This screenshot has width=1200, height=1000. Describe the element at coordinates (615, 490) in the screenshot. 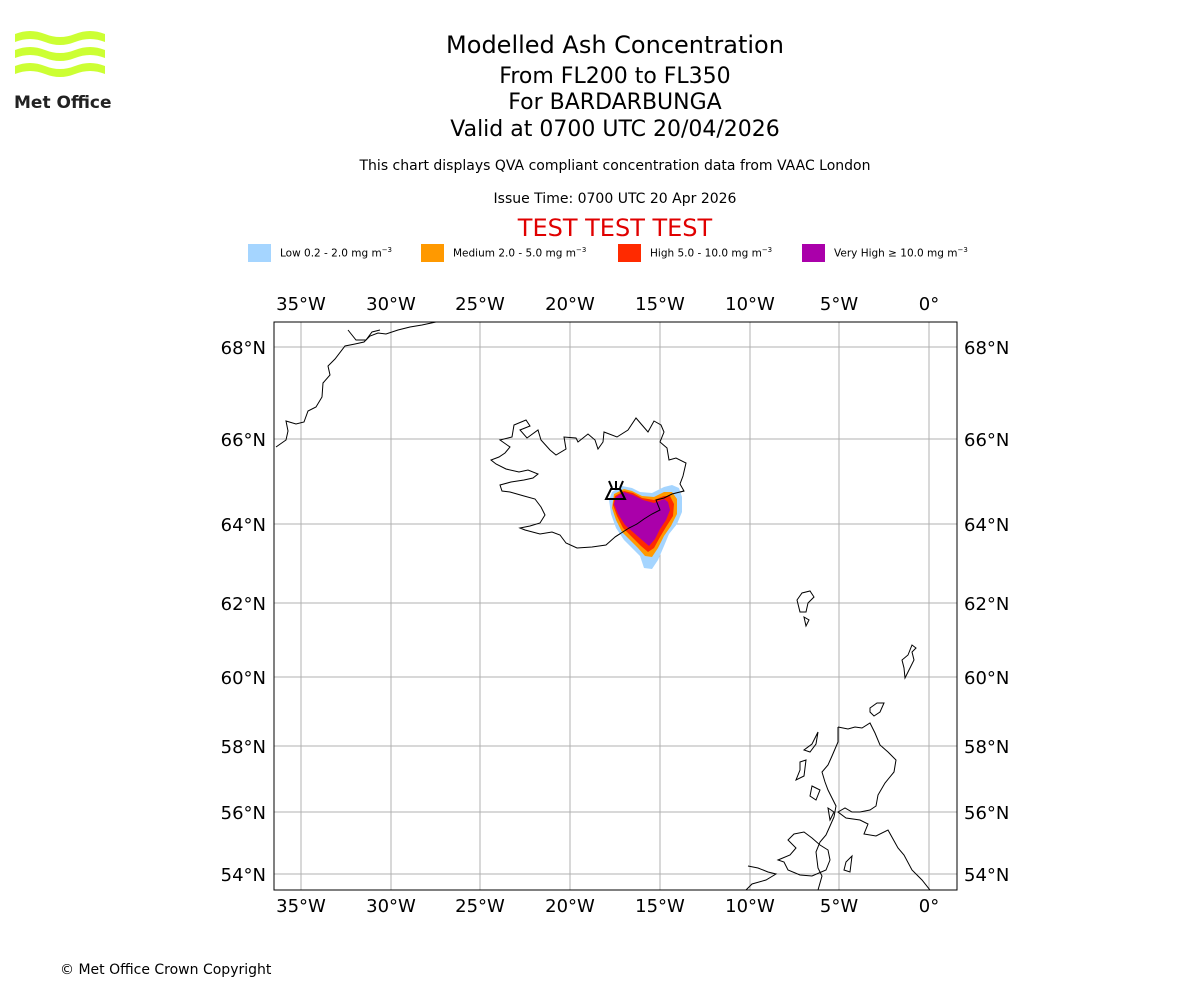

I see `volcano-marker` at that location.